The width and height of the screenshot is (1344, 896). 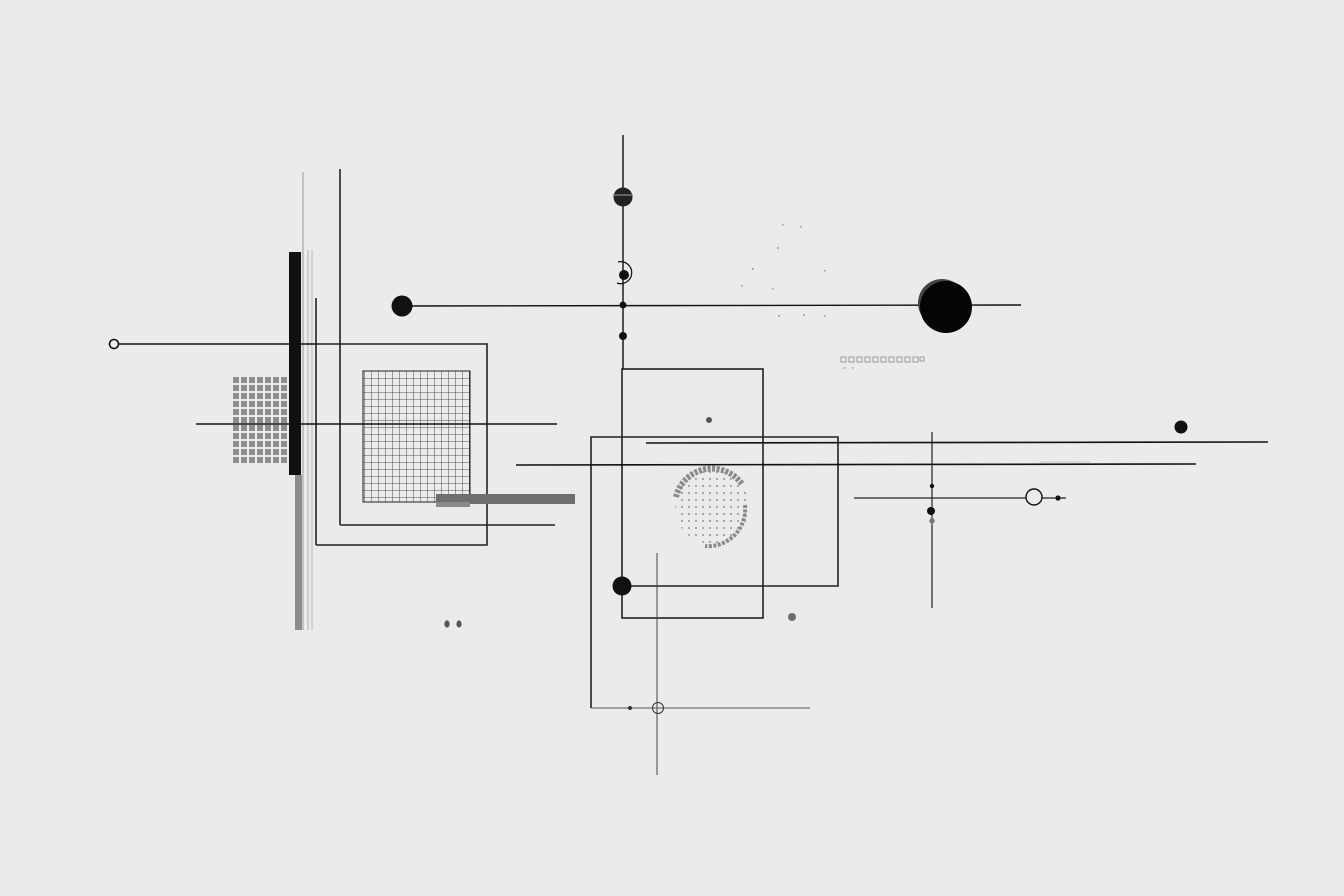 I want to click on dotted-circle, so click(x=712, y=507).